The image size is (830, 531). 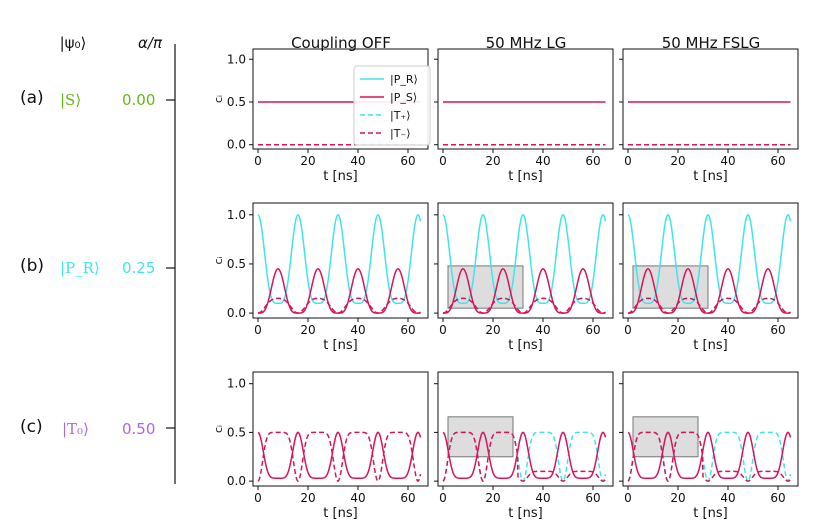 I want to click on row-label-b: (b), so click(x=32, y=266).